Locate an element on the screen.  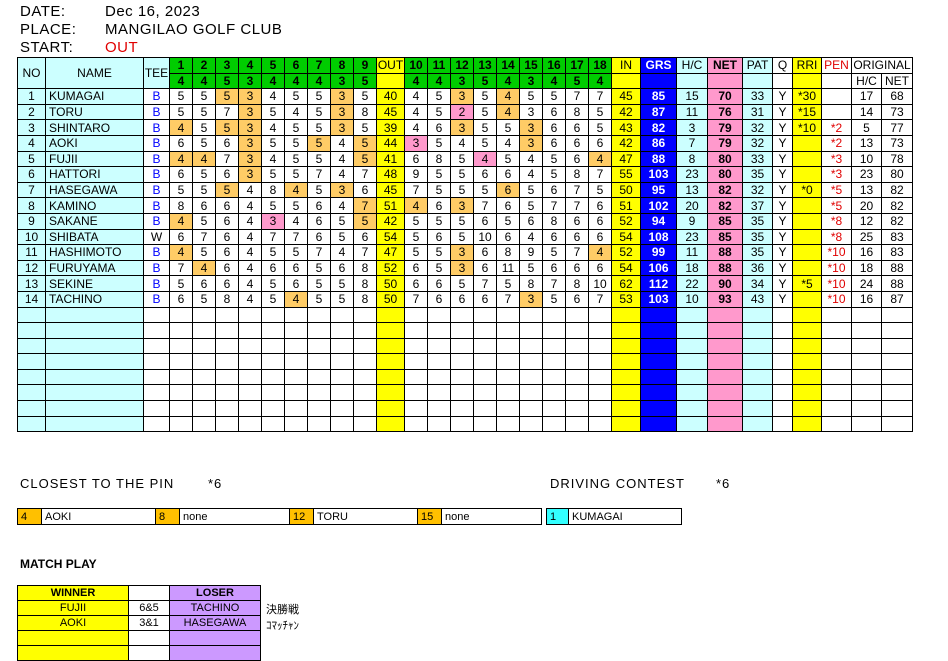
handicap: 22 is located at coordinates (692, 283).